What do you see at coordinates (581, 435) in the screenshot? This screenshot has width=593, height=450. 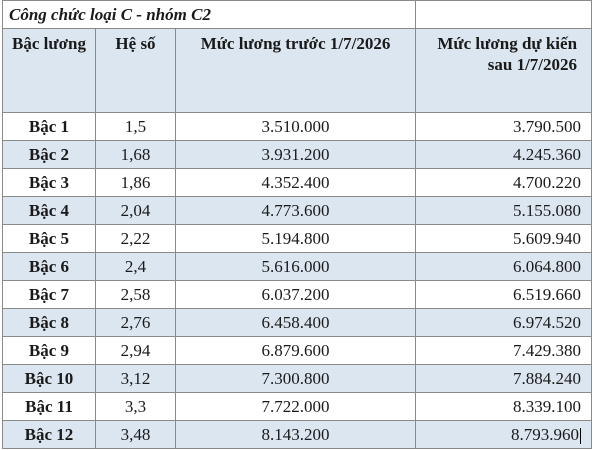 I see `text-cursor` at bounding box center [581, 435].